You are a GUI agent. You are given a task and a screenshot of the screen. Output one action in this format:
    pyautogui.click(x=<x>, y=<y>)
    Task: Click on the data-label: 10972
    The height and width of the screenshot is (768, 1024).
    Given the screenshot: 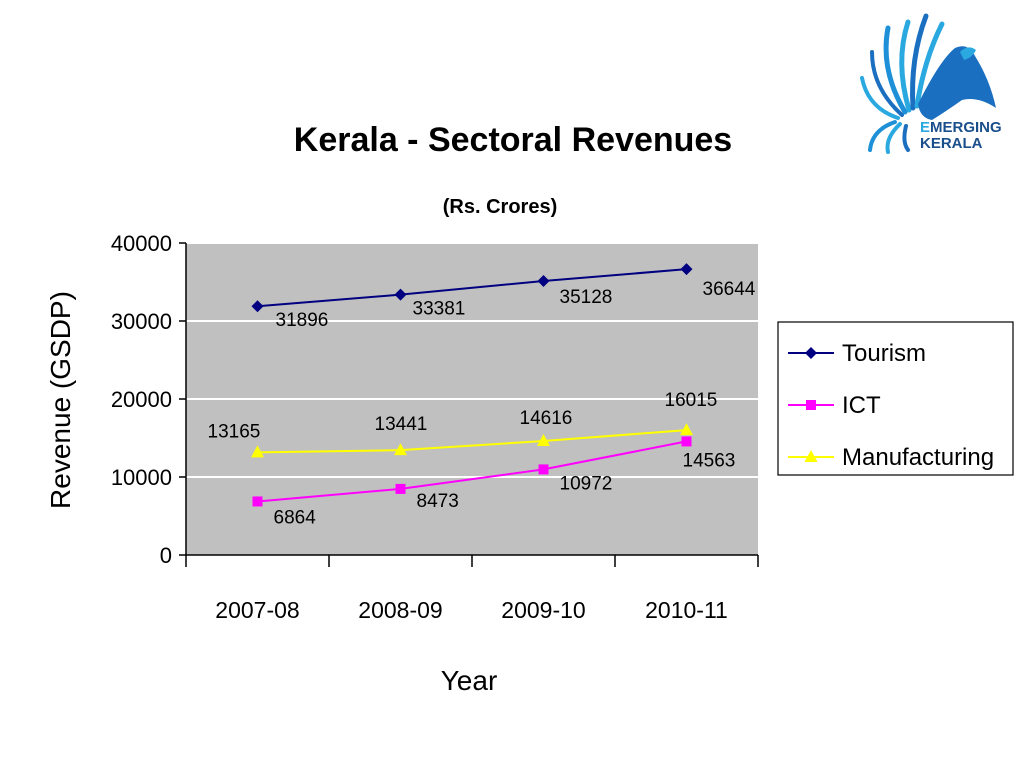 What is the action you would take?
    pyautogui.click(x=586, y=483)
    